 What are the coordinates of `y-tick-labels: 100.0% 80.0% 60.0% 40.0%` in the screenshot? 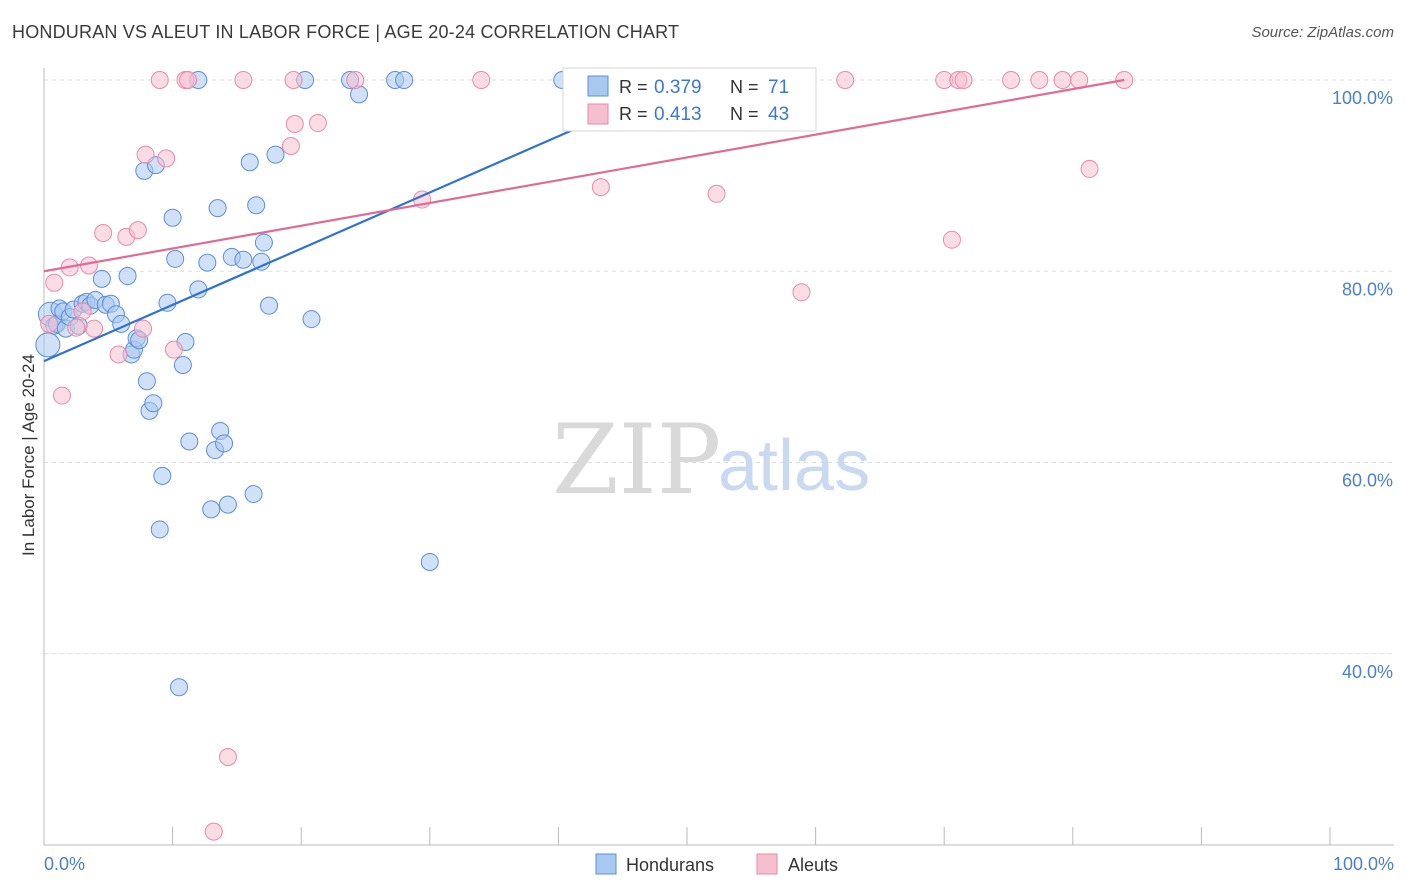 It's located at (1362, 385).